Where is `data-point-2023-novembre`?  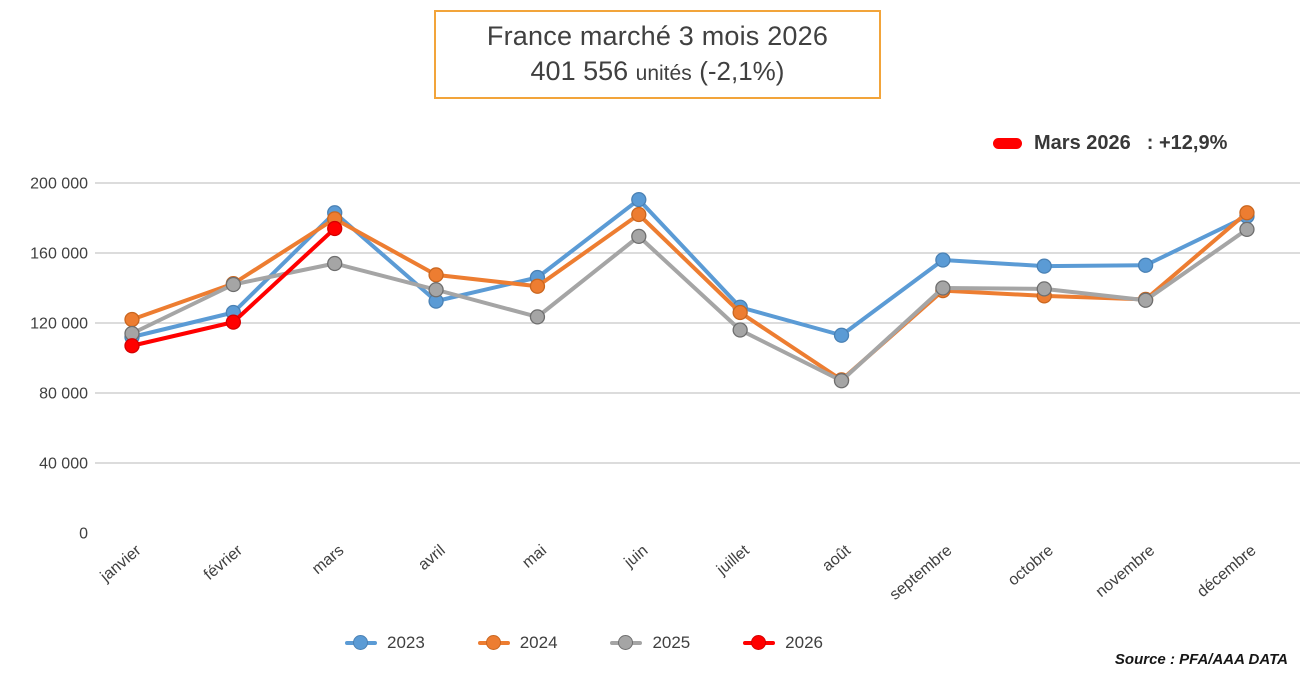
data-point-2023-novembre is located at coordinates (1145, 265).